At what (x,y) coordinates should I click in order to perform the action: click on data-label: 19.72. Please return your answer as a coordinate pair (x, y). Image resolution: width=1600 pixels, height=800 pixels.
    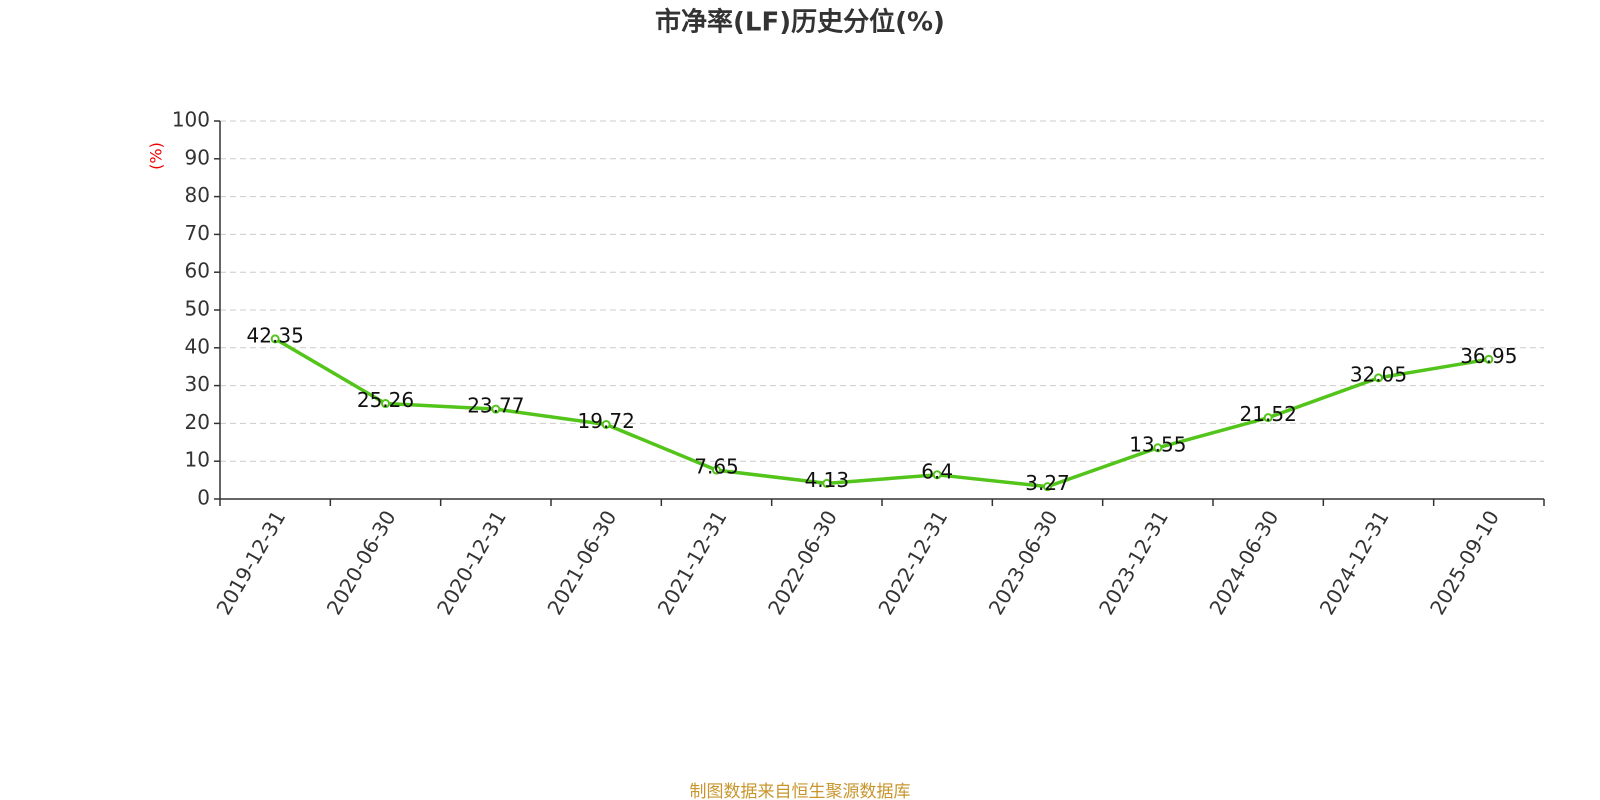
    Looking at the image, I should click on (606, 421).